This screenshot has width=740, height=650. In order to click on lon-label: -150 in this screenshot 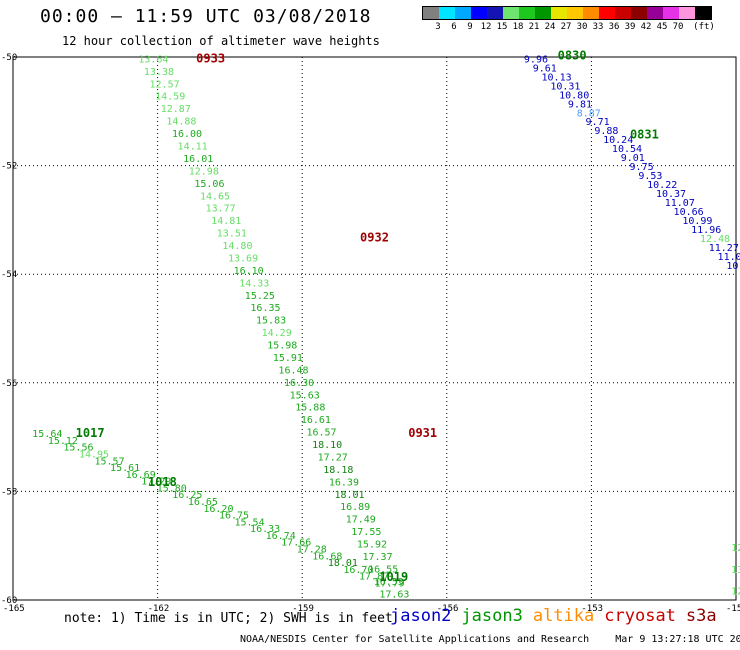, I will do `click(733, 609)`.